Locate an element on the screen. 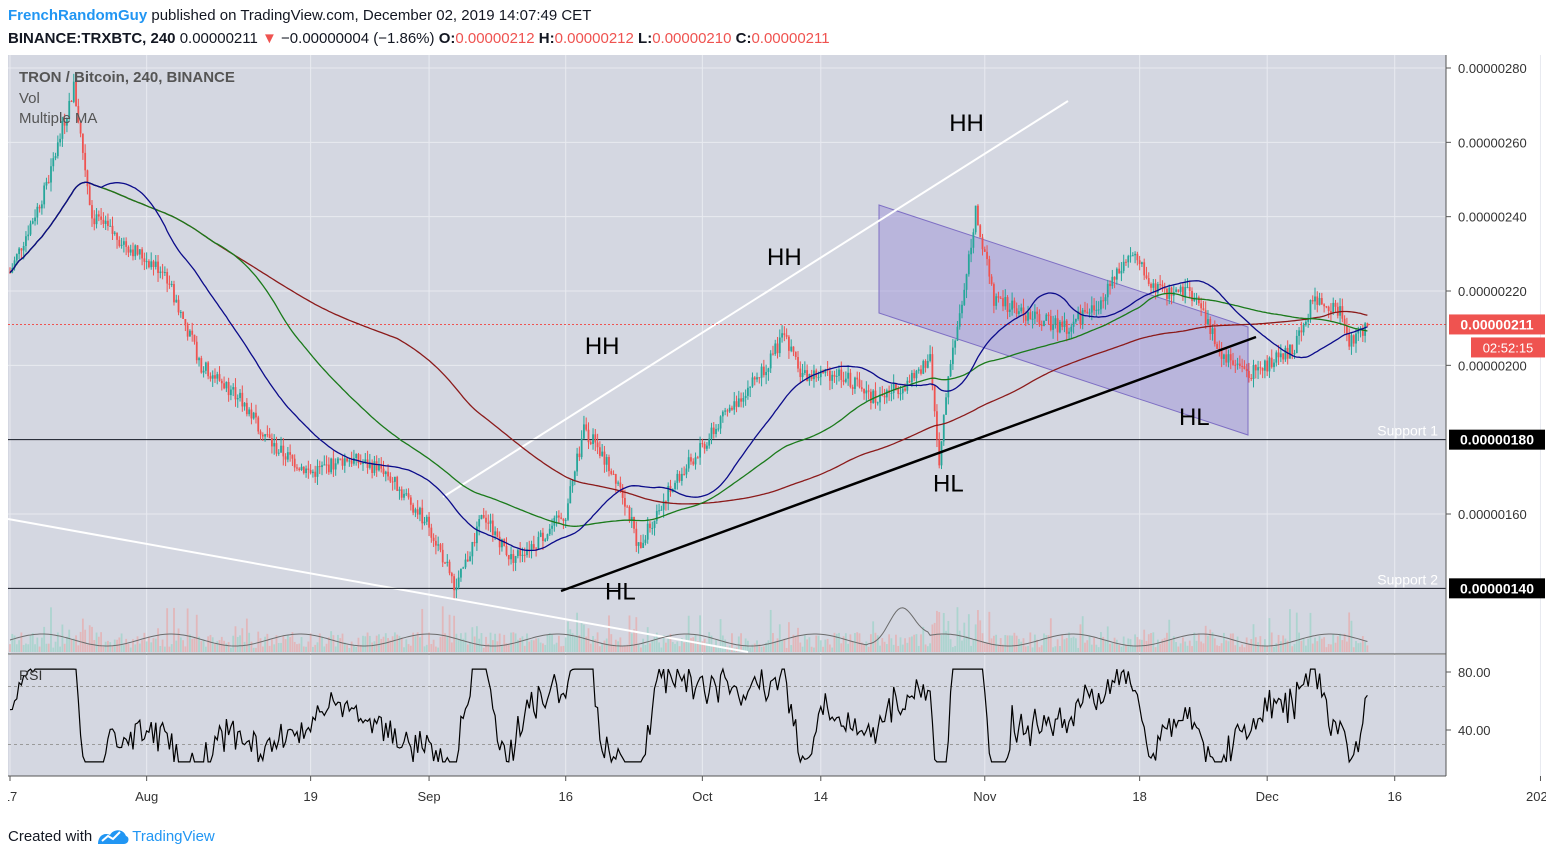 The height and width of the screenshot is (858, 1554). close-label: C: is located at coordinates (743, 38).